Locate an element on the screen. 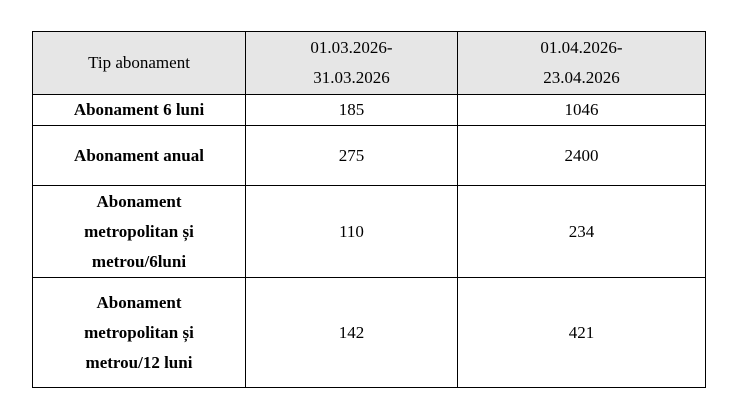  row-name-text: metrou/12 luni is located at coordinates (139, 362).